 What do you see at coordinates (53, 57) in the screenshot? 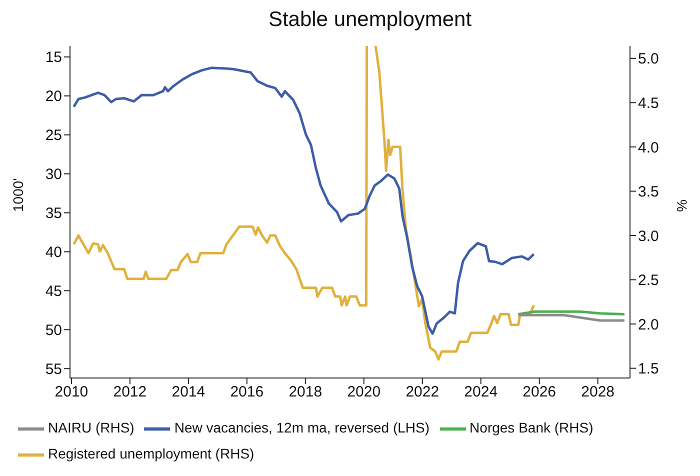
I see `y-tick-label: 15` at bounding box center [53, 57].